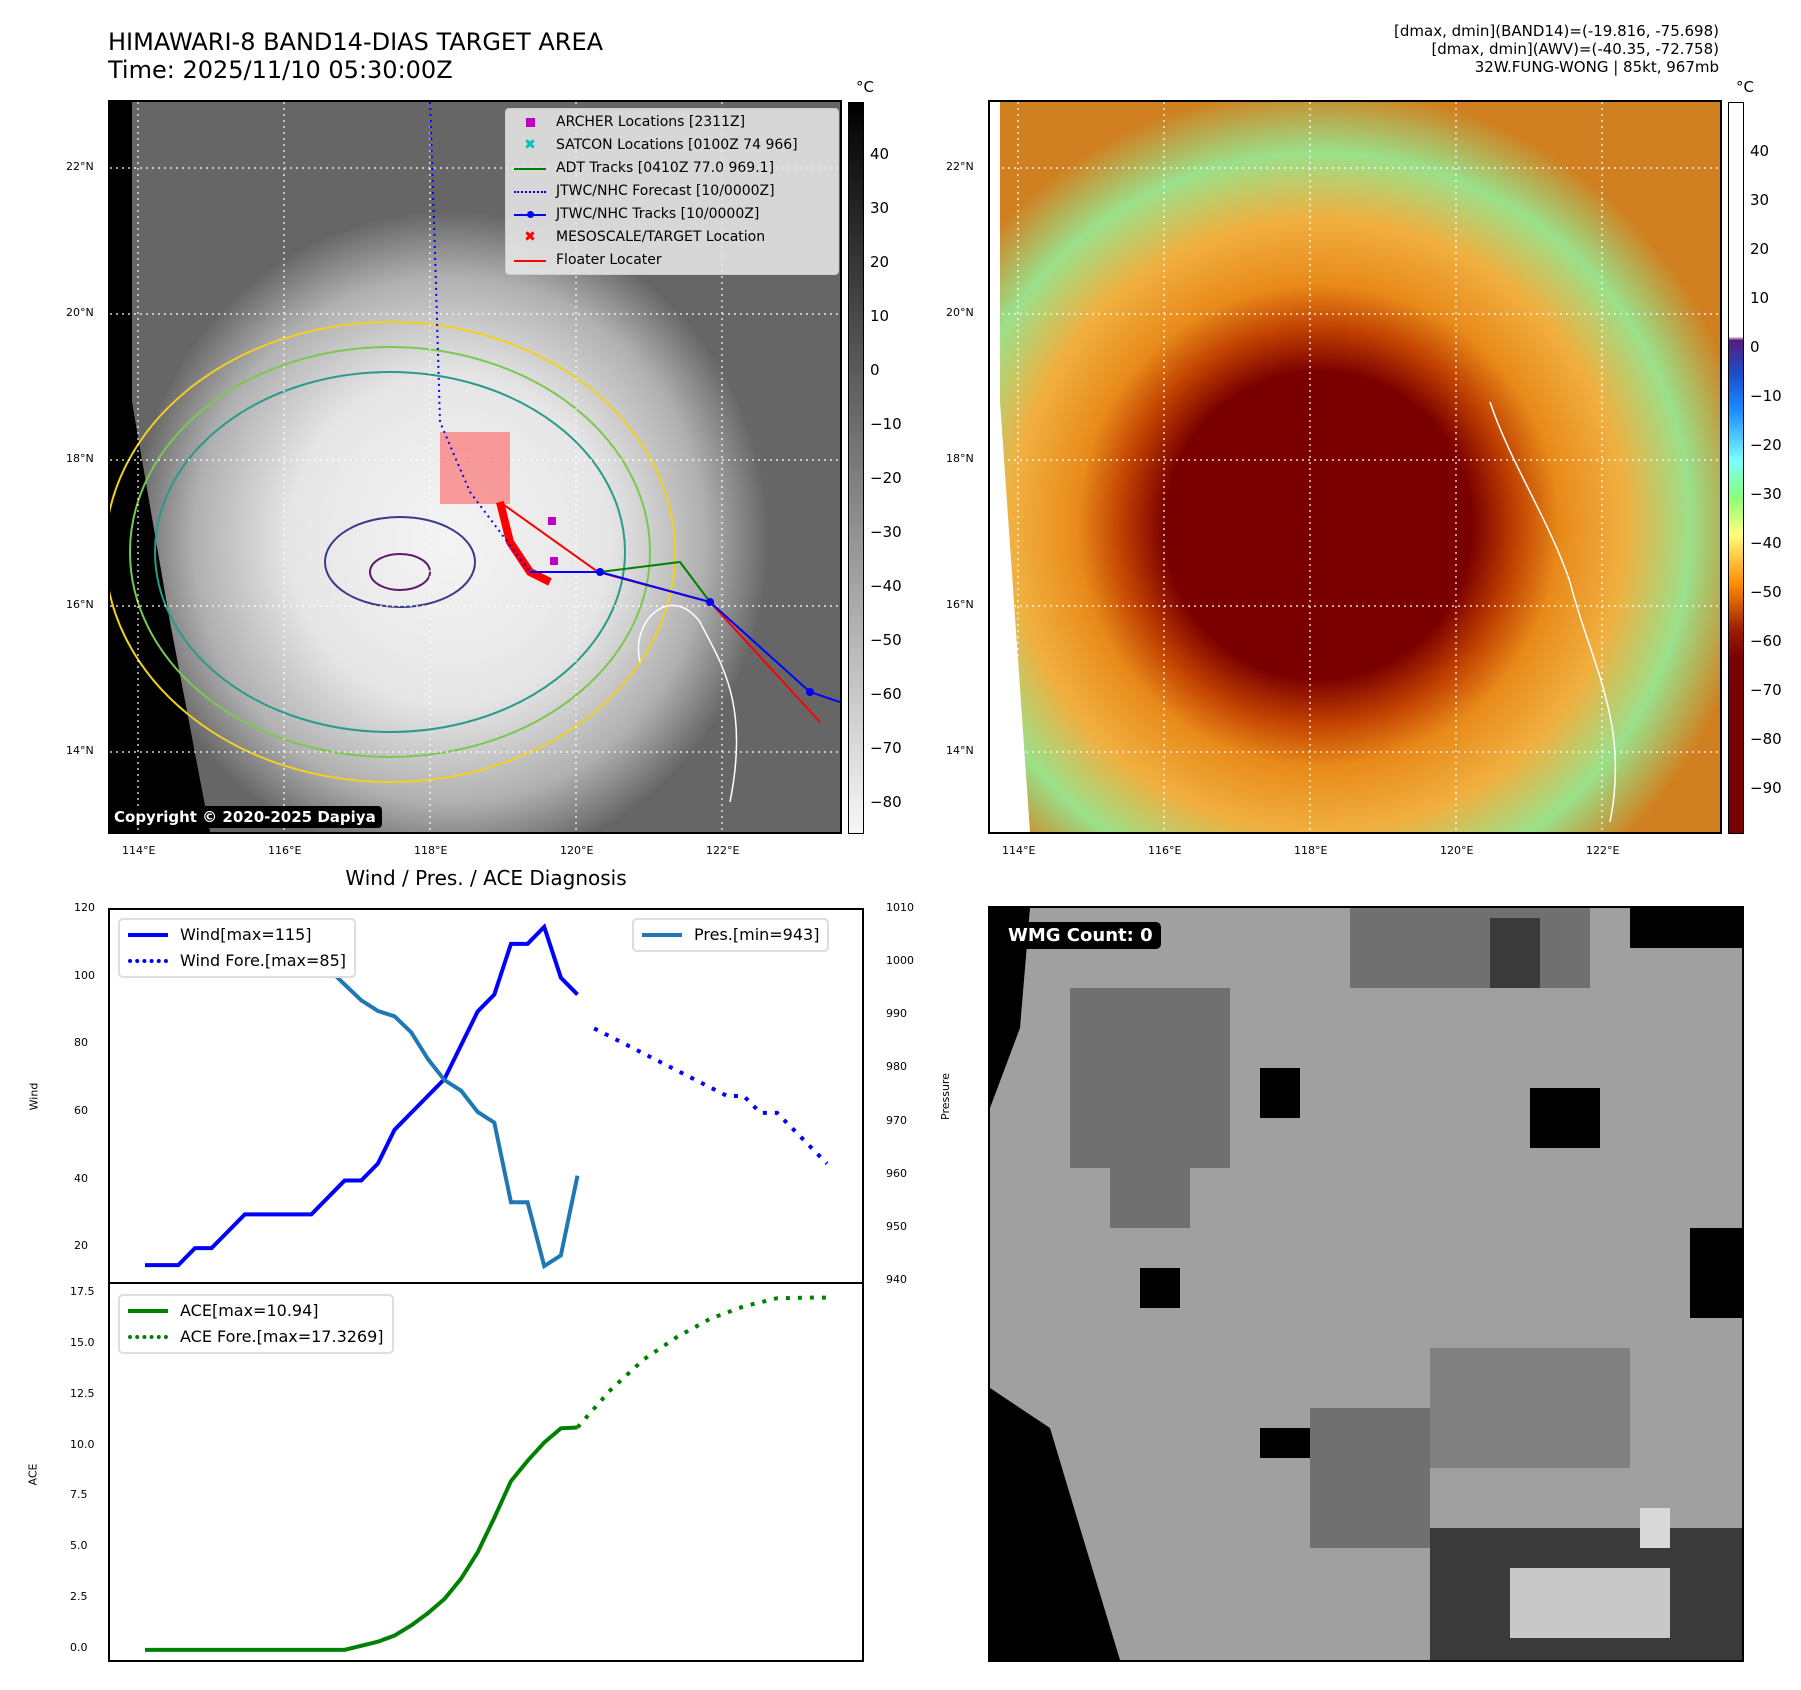 Image resolution: width=1801 pixels, height=1690 pixels. What do you see at coordinates (896, 1173) in the screenshot?
I see `y-tick: 960` at bounding box center [896, 1173].